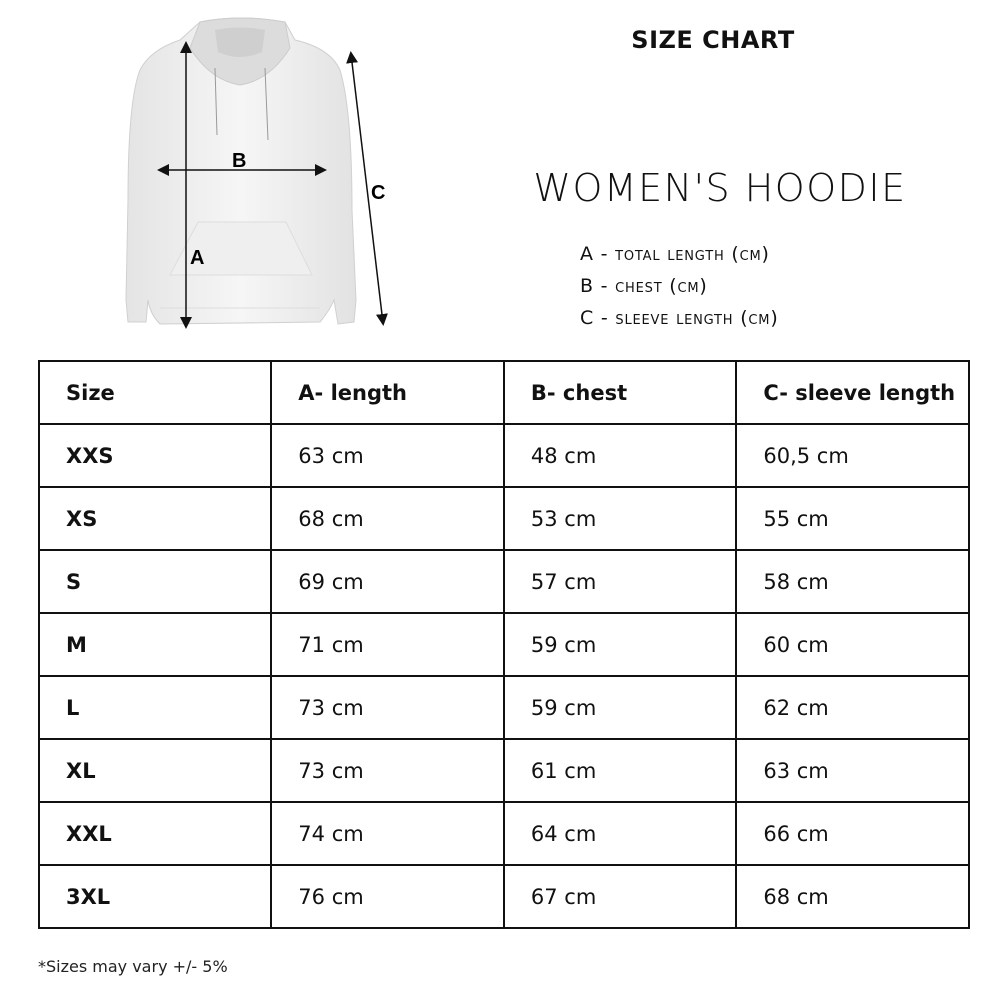  Describe the element at coordinates (387, 581) in the screenshot. I see `cell-length: 69 cm` at that location.